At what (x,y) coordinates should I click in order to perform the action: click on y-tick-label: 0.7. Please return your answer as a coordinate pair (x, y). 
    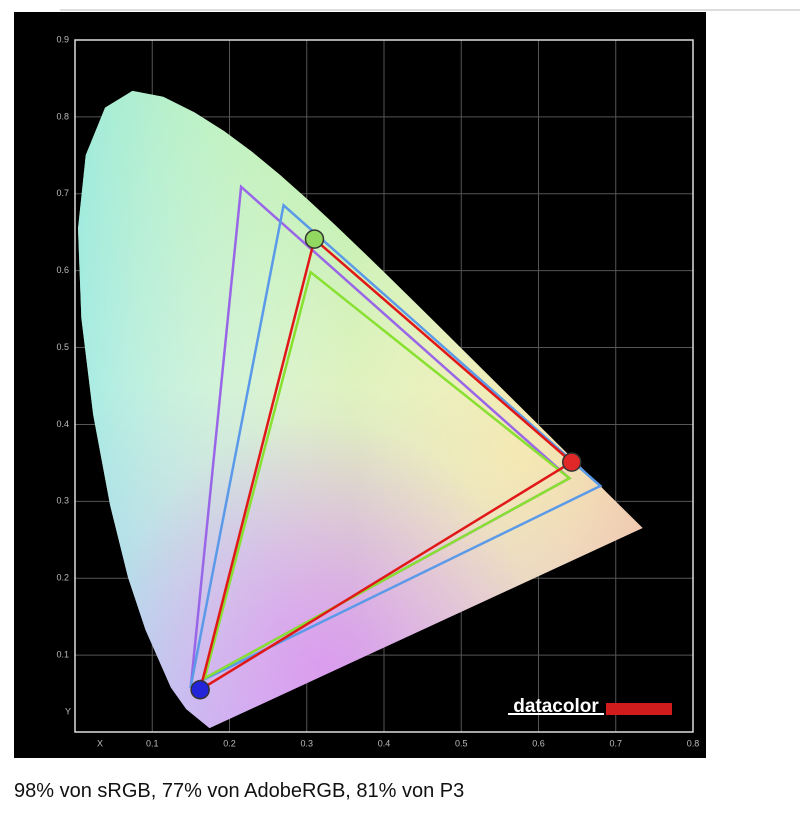
    Looking at the image, I should click on (62, 193).